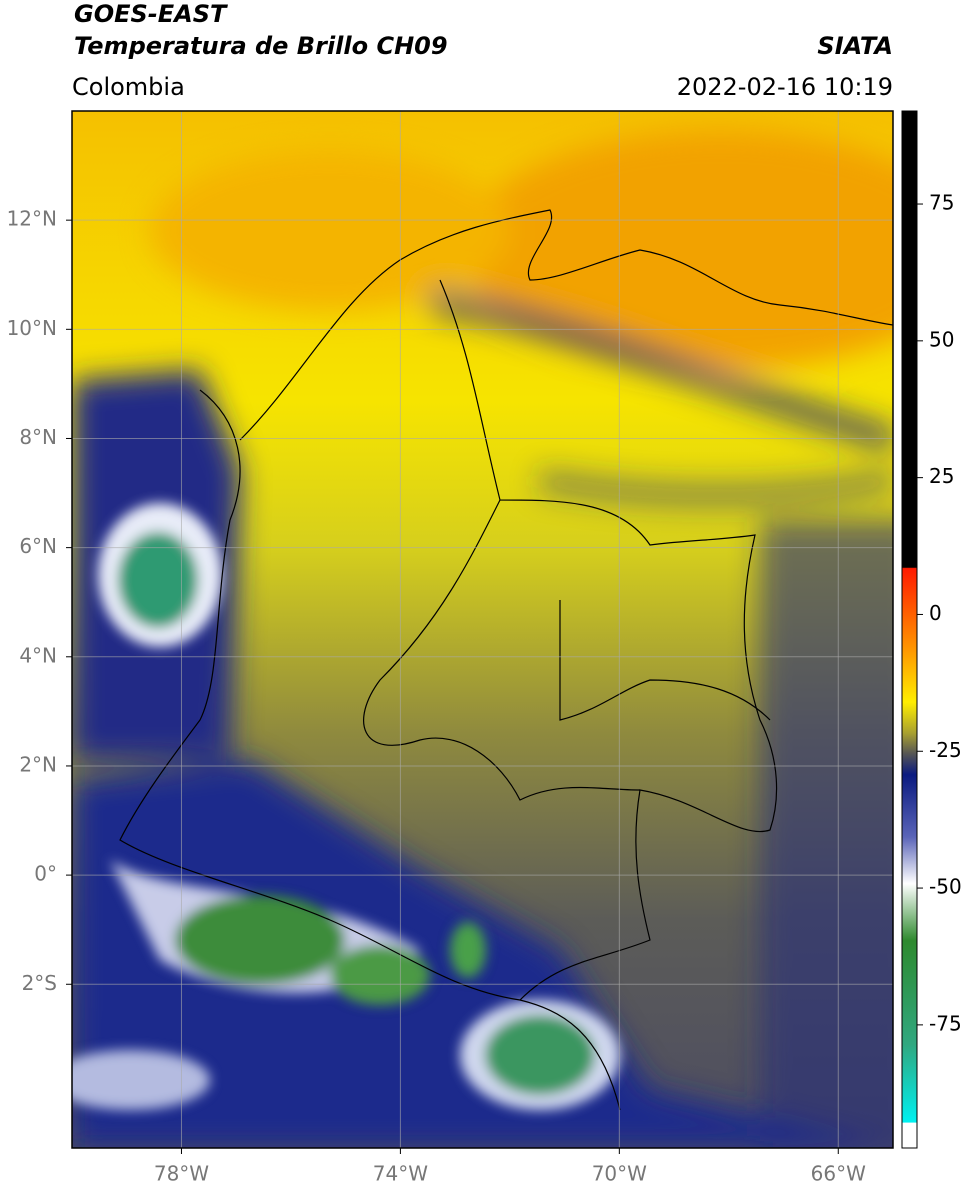  I want to click on colorbar-tick-label: -75, so click(945, 1023).